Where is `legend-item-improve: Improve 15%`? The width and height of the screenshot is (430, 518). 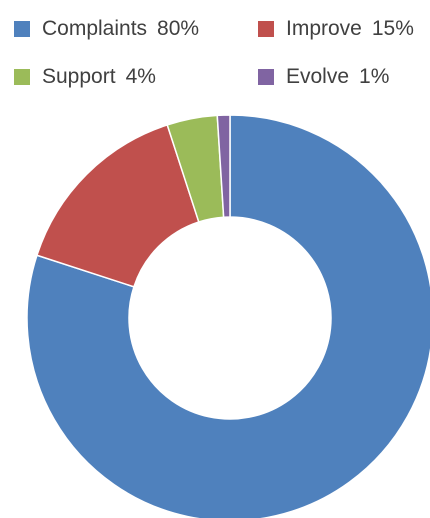 legend-item-improve: Improve 15% is located at coordinates (336, 29).